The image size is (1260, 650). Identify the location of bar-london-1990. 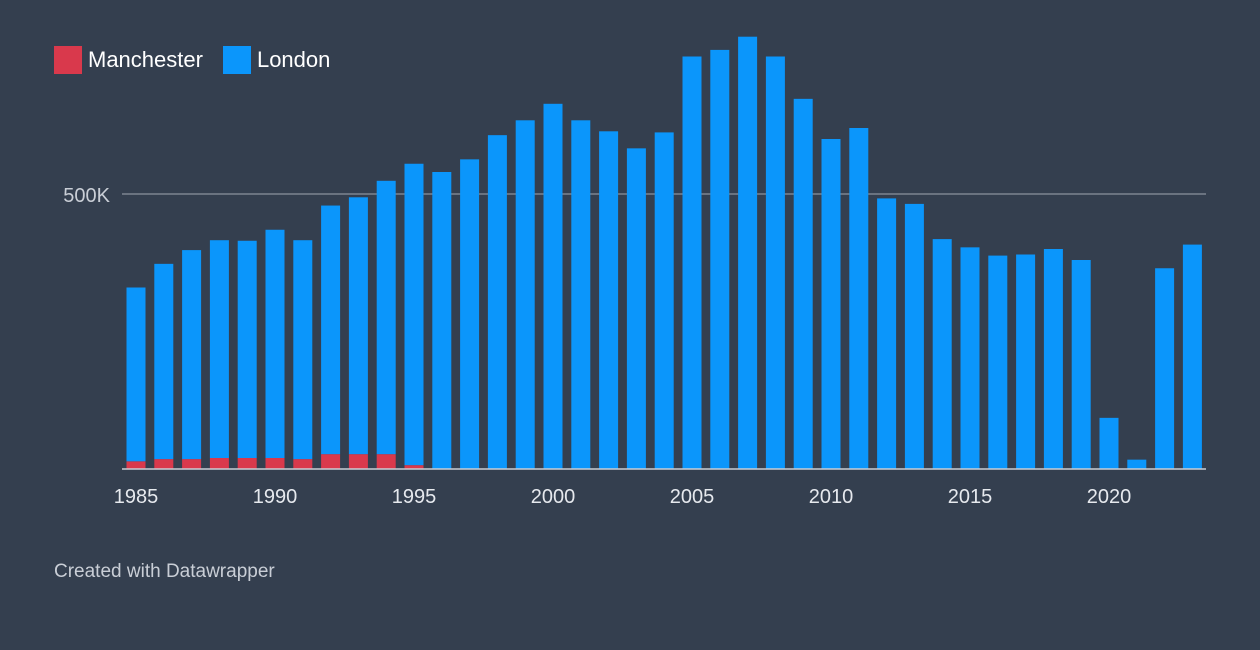
(275, 343).